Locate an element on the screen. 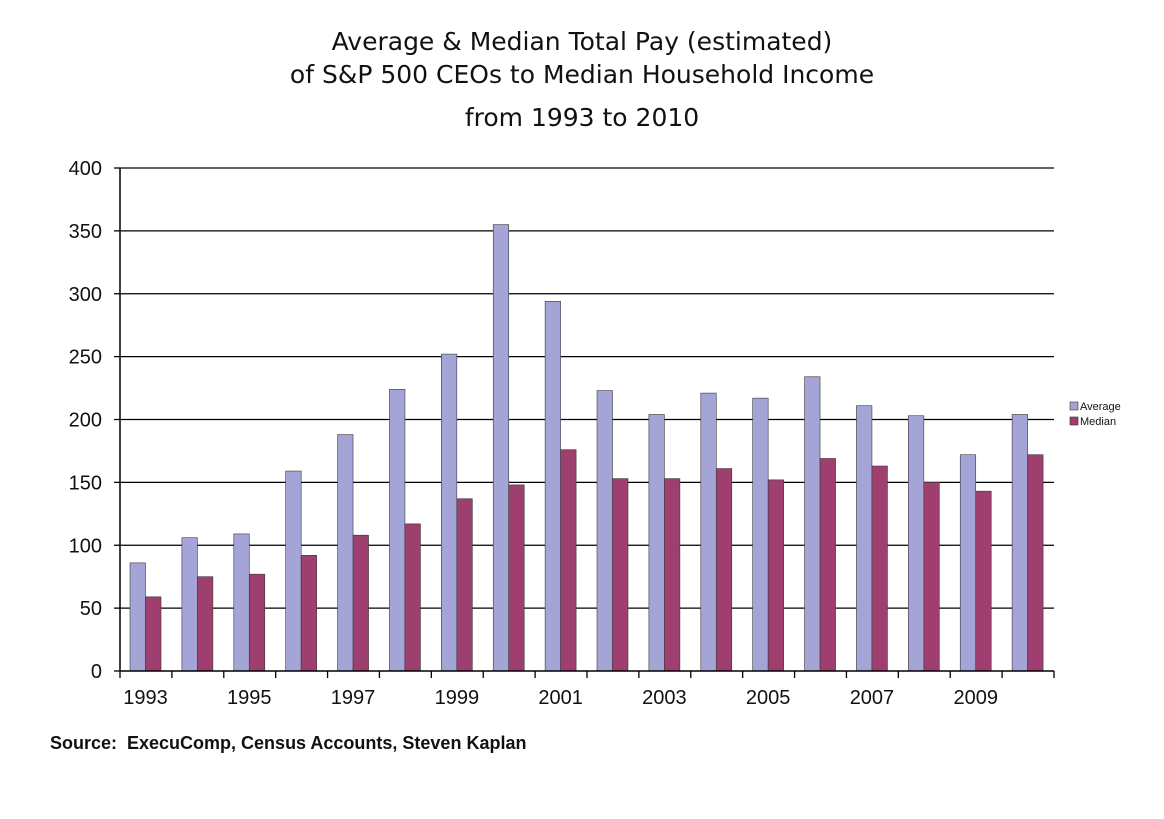  bar-average-2000 is located at coordinates (501, 448).